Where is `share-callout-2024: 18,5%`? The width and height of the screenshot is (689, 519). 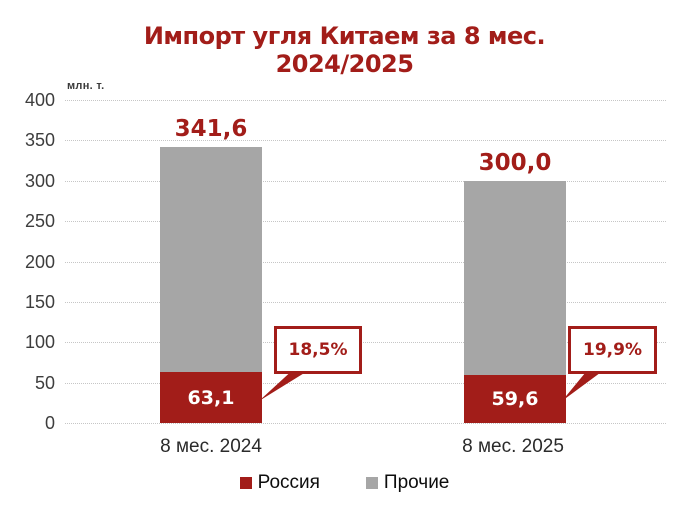 share-callout-2024: 18,5% is located at coordinates (318, 350).